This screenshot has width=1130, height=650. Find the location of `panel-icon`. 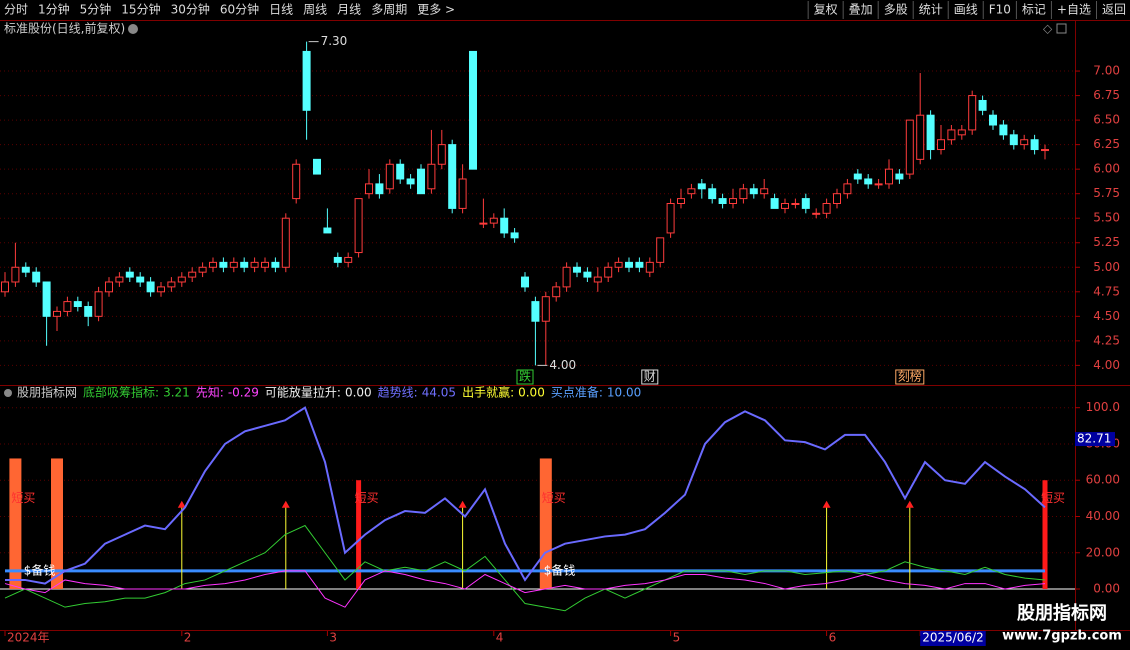

panel-icon is located at coordinates (1061, 28).